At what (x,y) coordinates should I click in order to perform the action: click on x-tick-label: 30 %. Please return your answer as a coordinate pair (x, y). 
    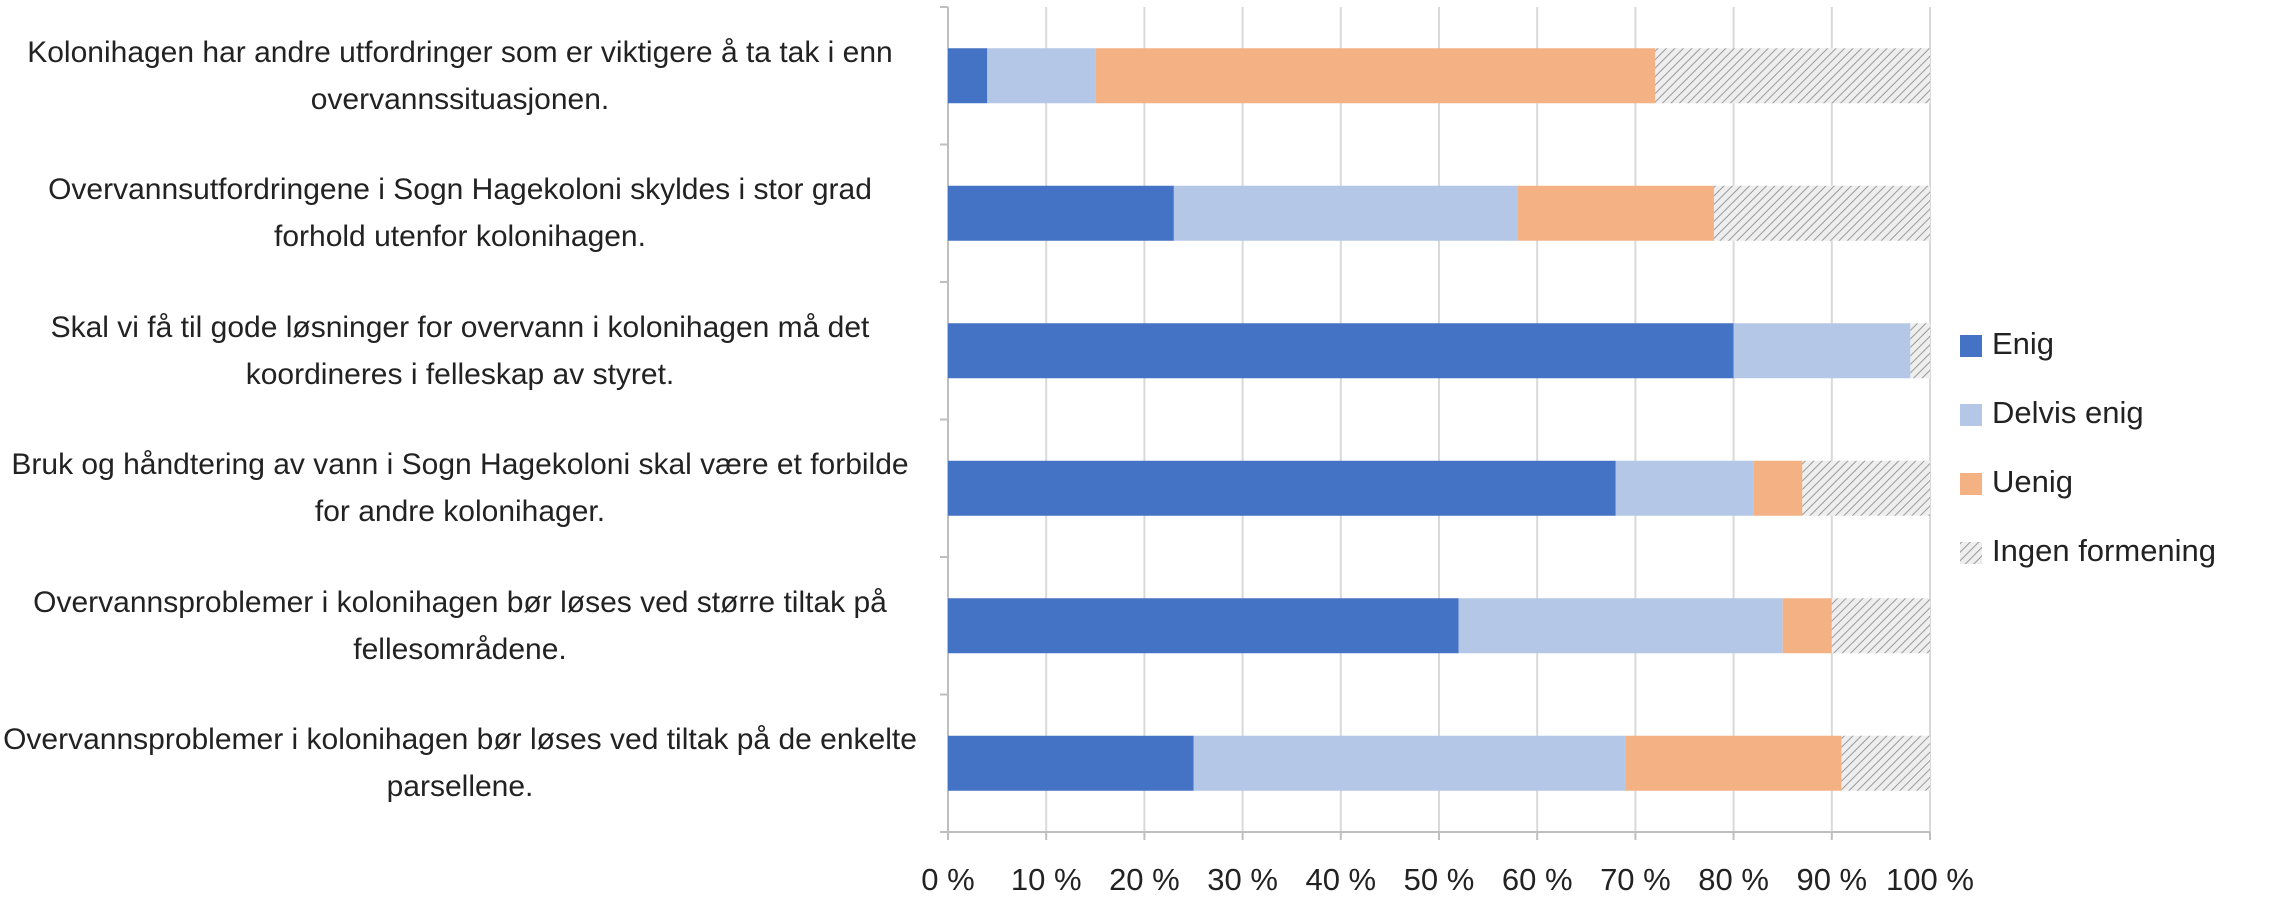
    Looking at the image, I should click on (1242, 879).